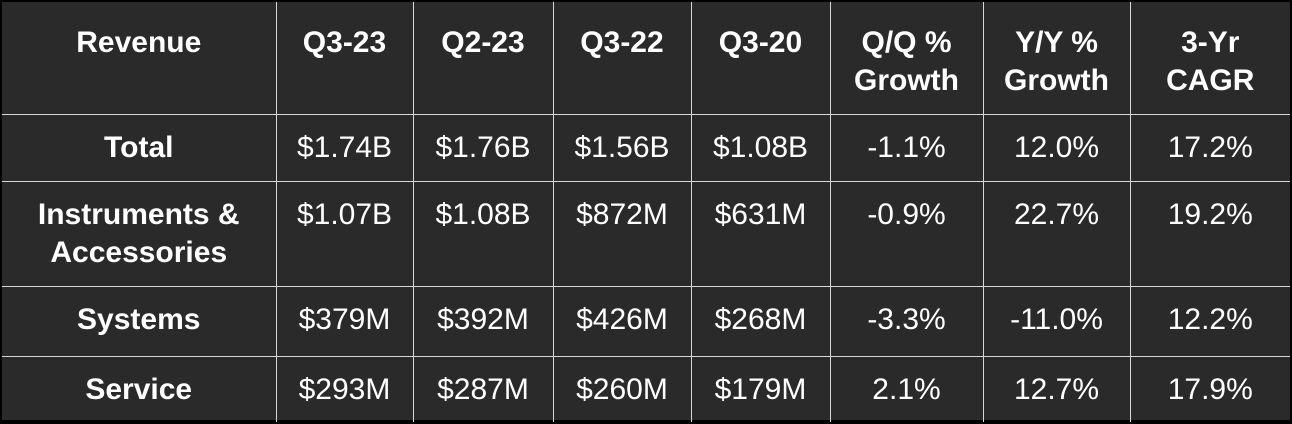 The height and width of the screenshot is (424, 1292). I want to click on data-cell: -3.3%, so click(906, 321).